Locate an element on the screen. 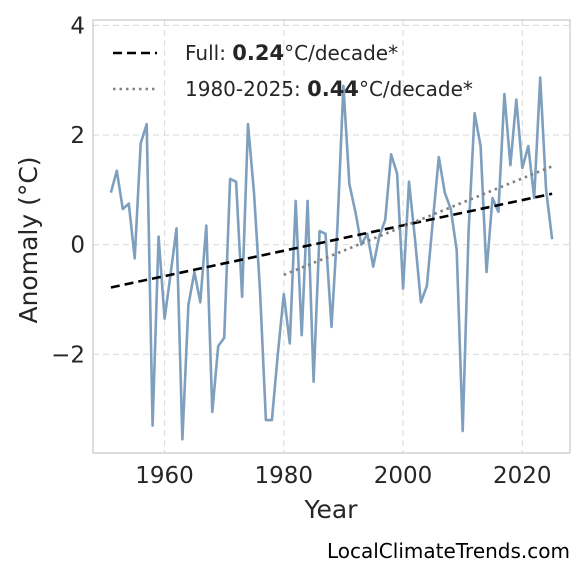 This screenshot has height=579, width=585. y-tick-label: 0 is located at coordinates (77, 246).